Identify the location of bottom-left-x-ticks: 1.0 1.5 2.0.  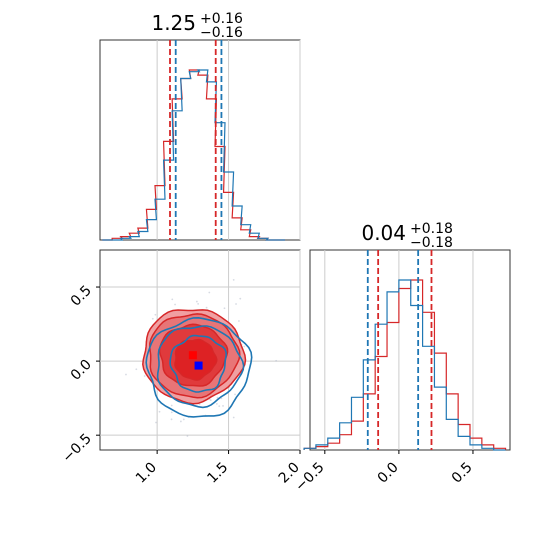
(218, 468).